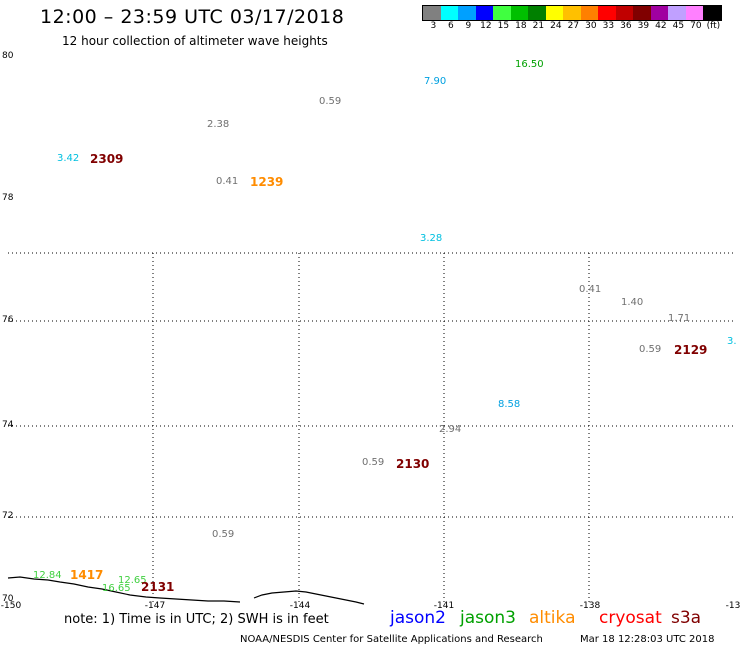  What do you see at coordinates (8, 516) in the screenshot?
I see `latitude-tick-label: 72` at bounding box center [8, 516].